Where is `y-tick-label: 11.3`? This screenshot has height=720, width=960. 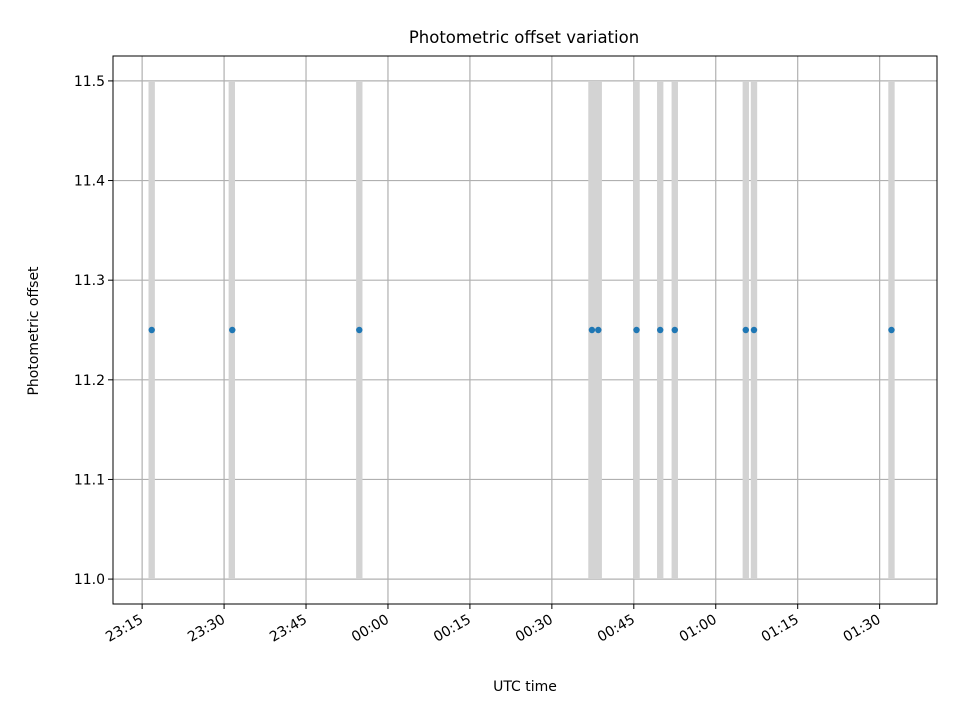
y-tick-label: 11.3 is located at coordinates (89, 281).